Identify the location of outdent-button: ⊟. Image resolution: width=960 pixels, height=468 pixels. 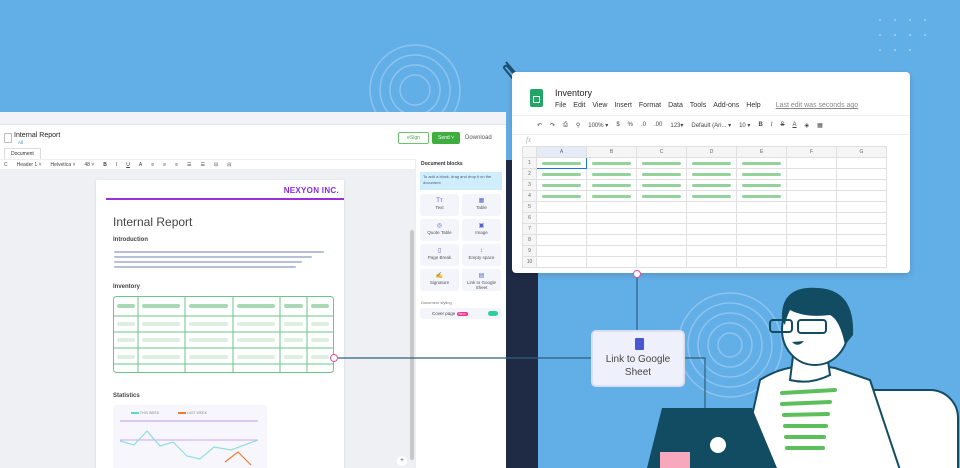
(229, 164).